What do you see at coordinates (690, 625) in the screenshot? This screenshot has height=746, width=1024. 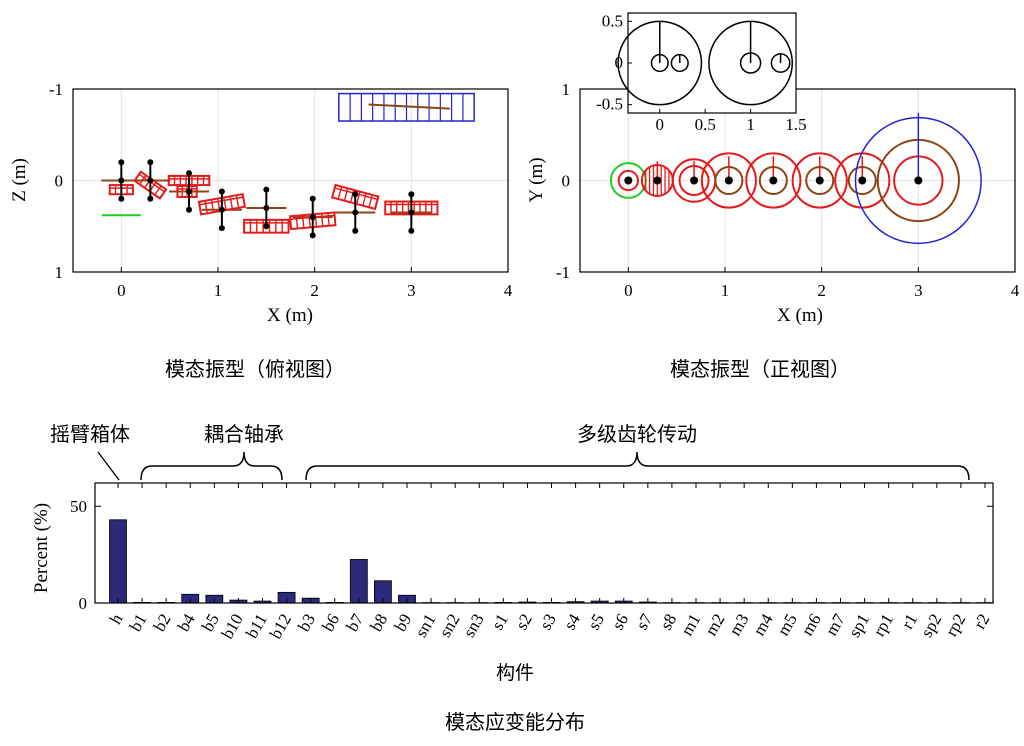 I see `bar-category-label: m1` at bounding box center [690, 625].